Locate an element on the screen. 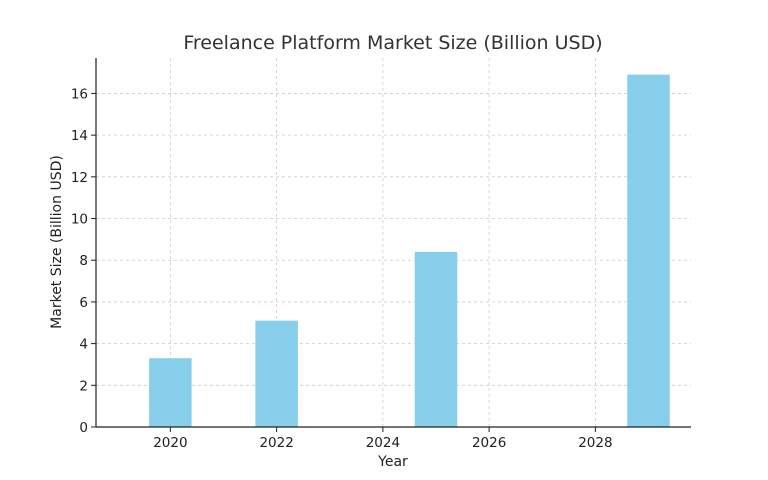 The image size is (768, 480). x-tick-label: 2020 is located at coordinates (170, 443).